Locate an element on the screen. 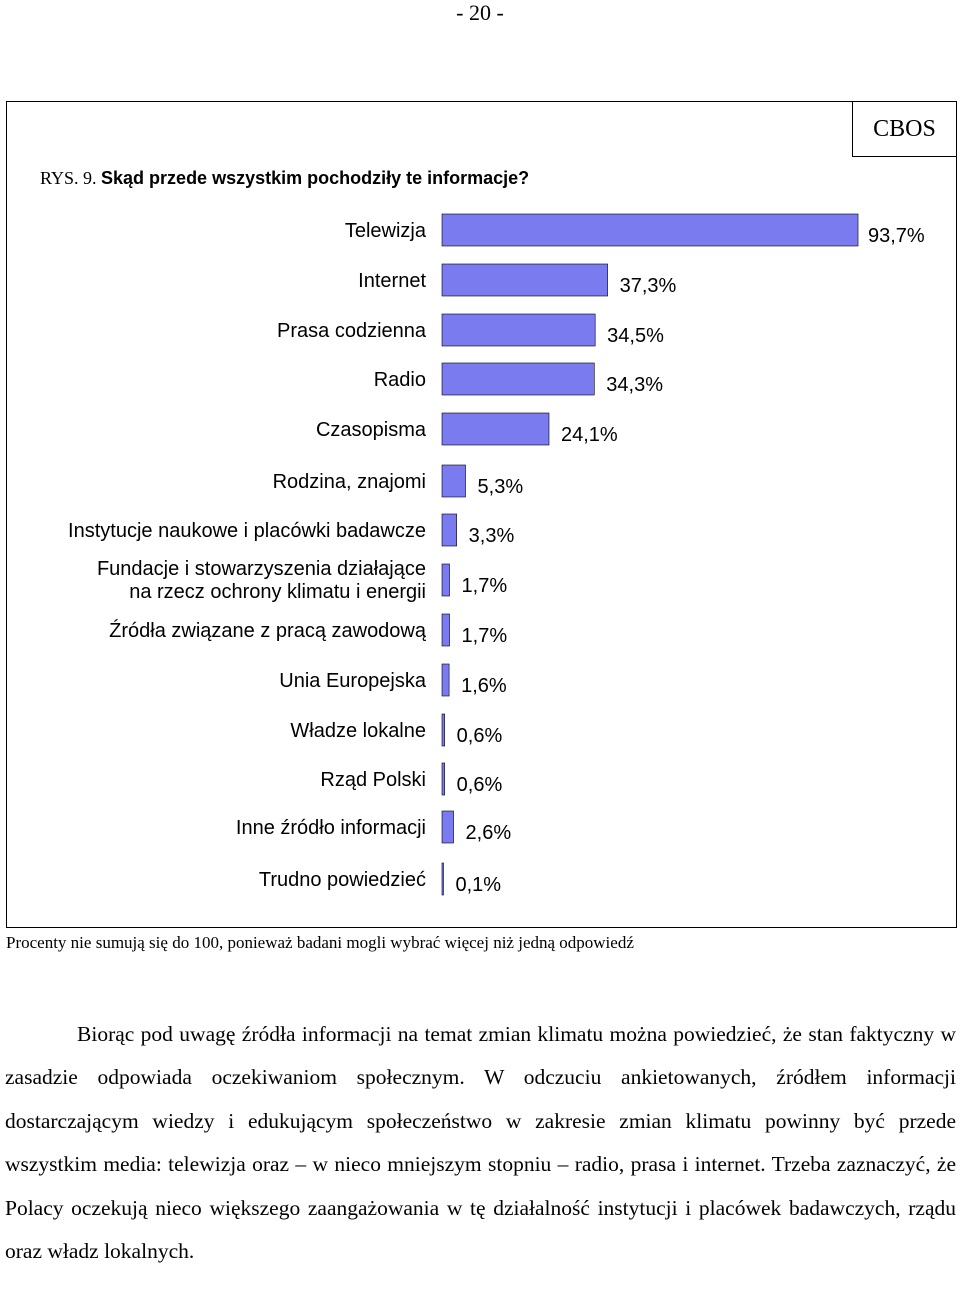 The width and height of the screenshot is (960, 1311). cbos-label: CBOS is located at coordinates (904, 129).